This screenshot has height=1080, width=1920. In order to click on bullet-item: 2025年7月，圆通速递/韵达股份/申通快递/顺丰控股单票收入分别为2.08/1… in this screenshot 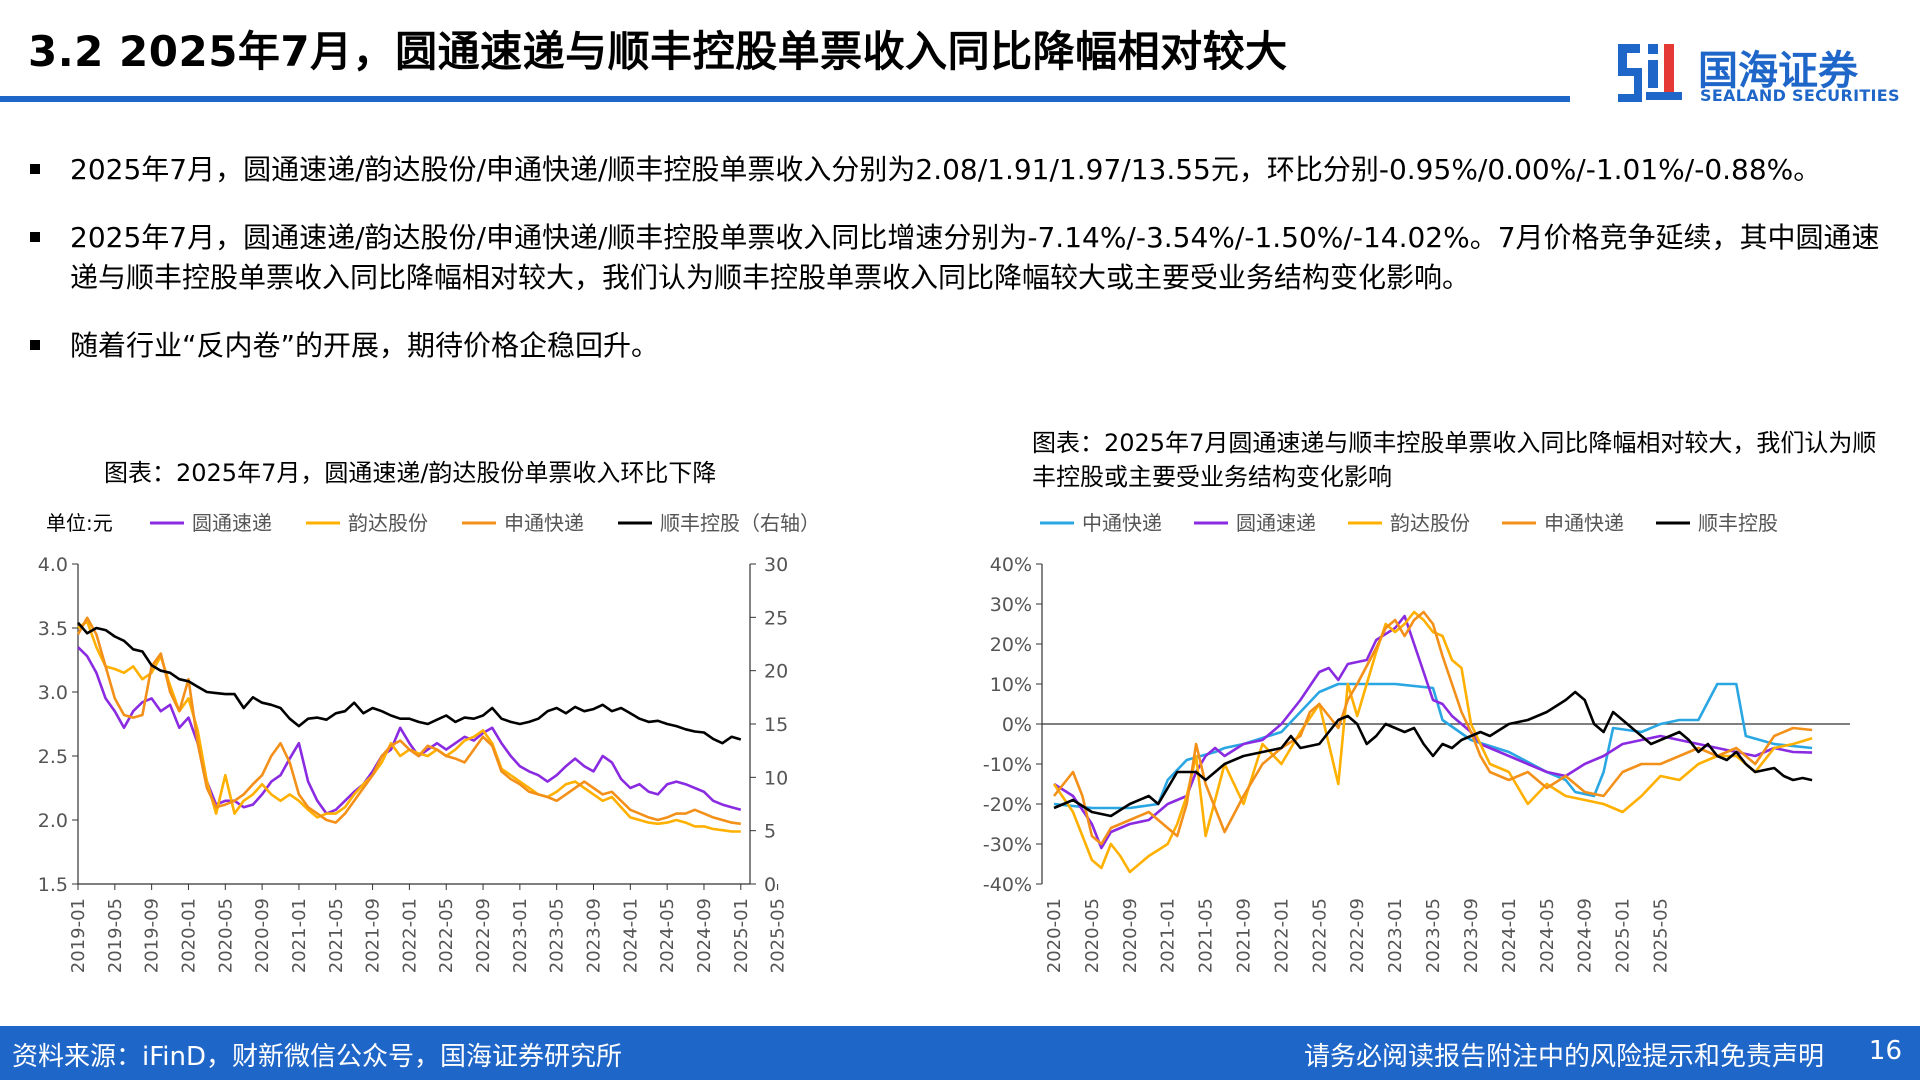, I will do `click(958, 170)`.